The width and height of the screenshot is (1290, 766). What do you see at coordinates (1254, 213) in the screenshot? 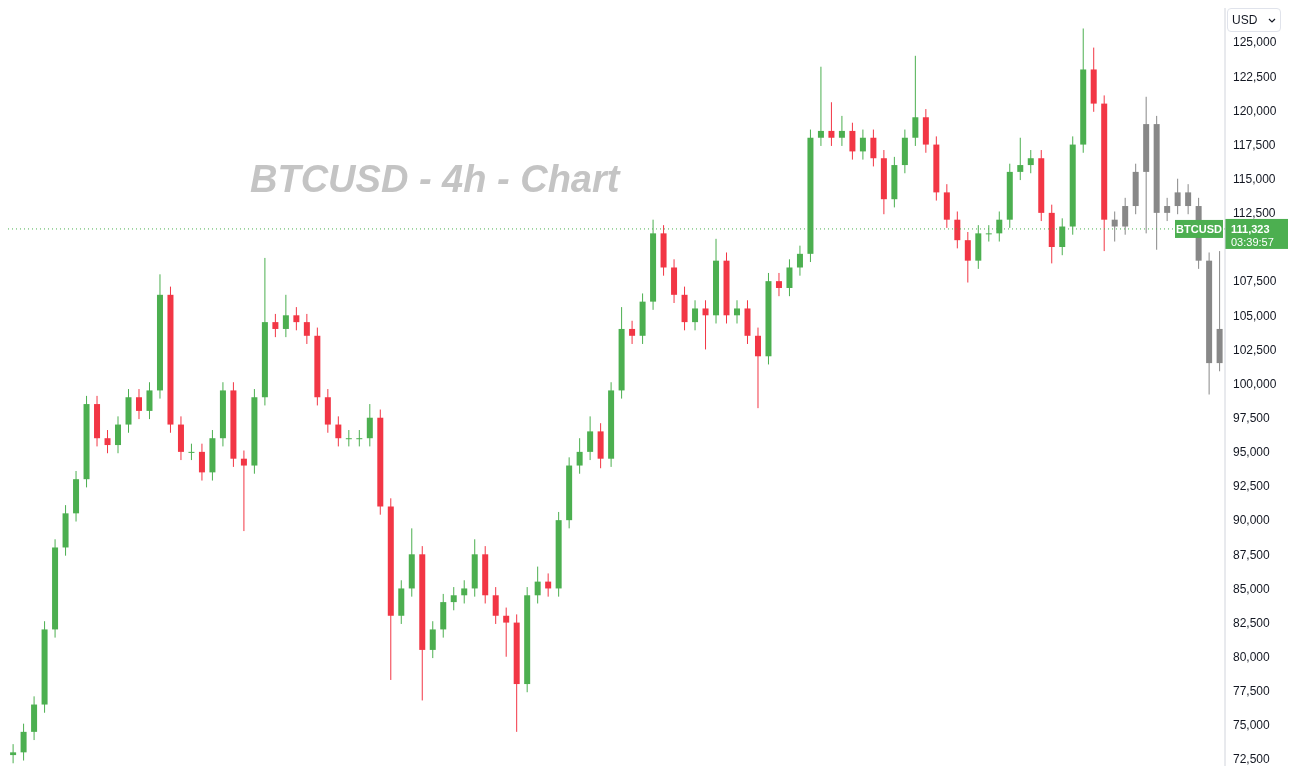
I see `y-tick-label: 112,500` at bounding box center [1254, 213].